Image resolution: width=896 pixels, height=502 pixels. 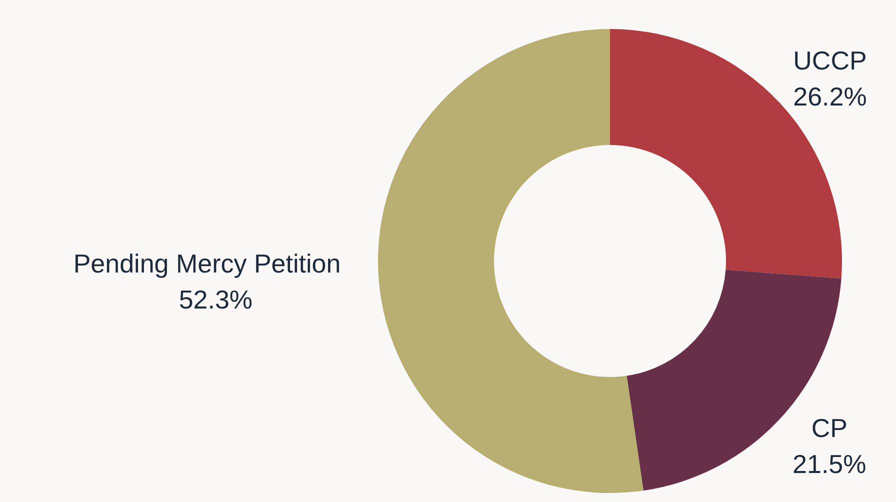 What do you see at coordinates (207, 263) in the screenshot?
I see `slice-label: Pending Mercy Petition` at bounding box center [207, 263].